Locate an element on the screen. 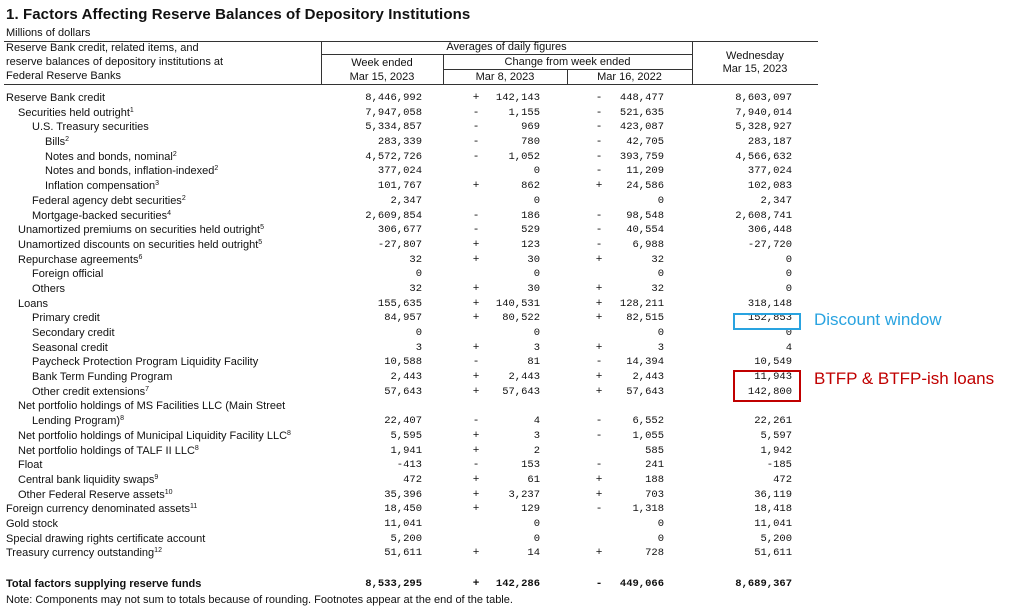 The image size is (1024, 606). row-label: Bank Term Funding Program is located at coordinates (102, 377).